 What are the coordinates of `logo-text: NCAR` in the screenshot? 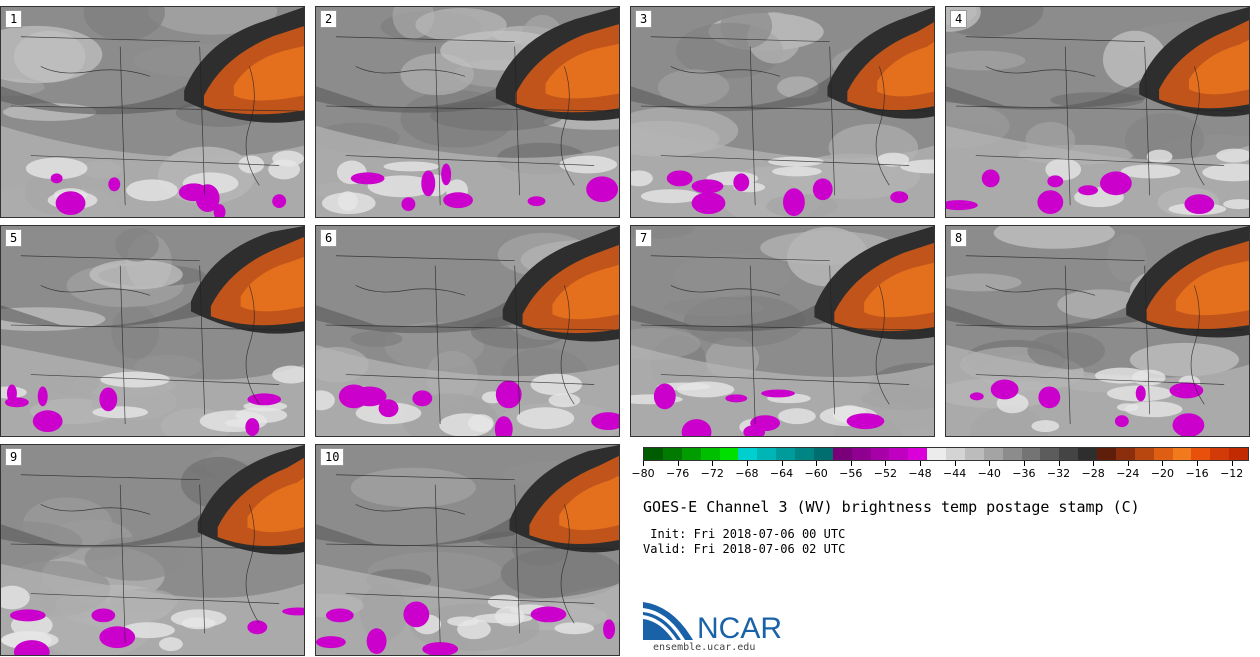 It's located at (739, 628).